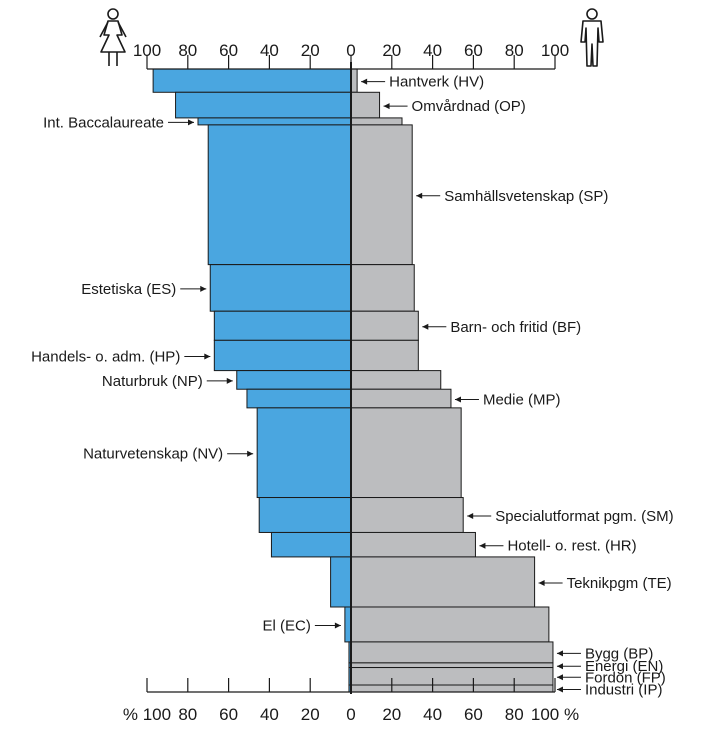 The width and height of the screenshot is (712, 745). I want to click on program-label: Naturvetenskap (NV), so click(153, 454).